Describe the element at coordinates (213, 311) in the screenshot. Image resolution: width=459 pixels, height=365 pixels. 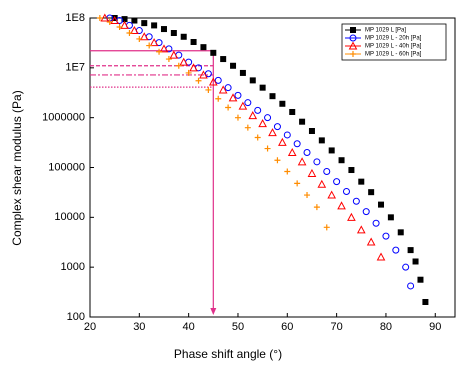
I see `reference-arrow` at that location.